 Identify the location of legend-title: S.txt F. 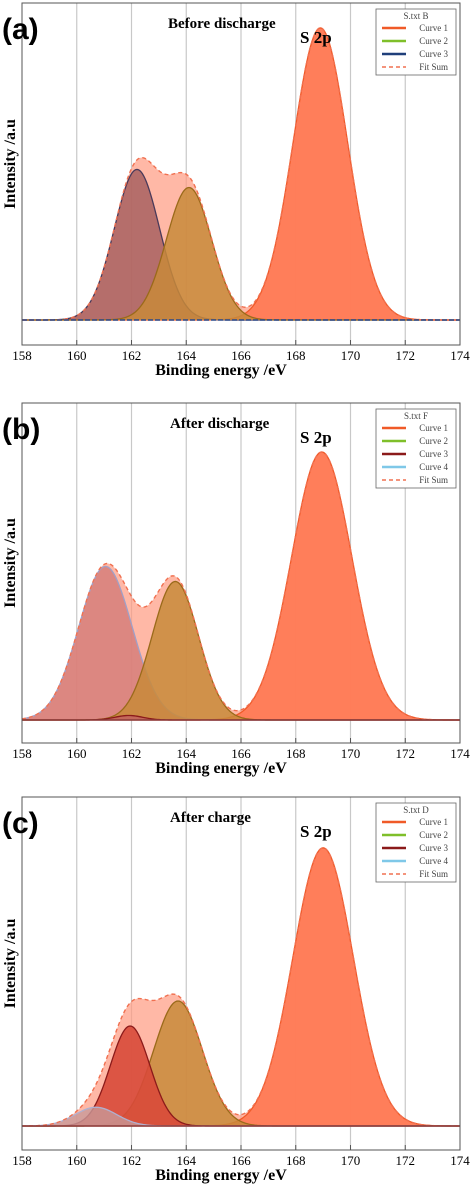
(416, 416).